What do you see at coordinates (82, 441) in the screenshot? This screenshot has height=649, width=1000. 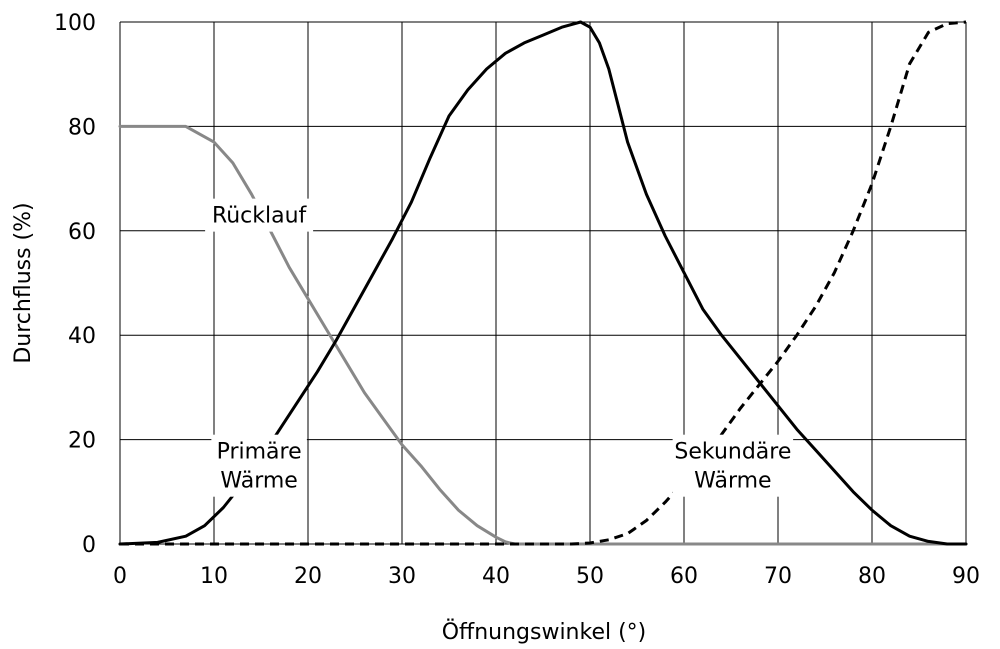 I see `y-tick-label: 20` at bounding box center [82, 441].